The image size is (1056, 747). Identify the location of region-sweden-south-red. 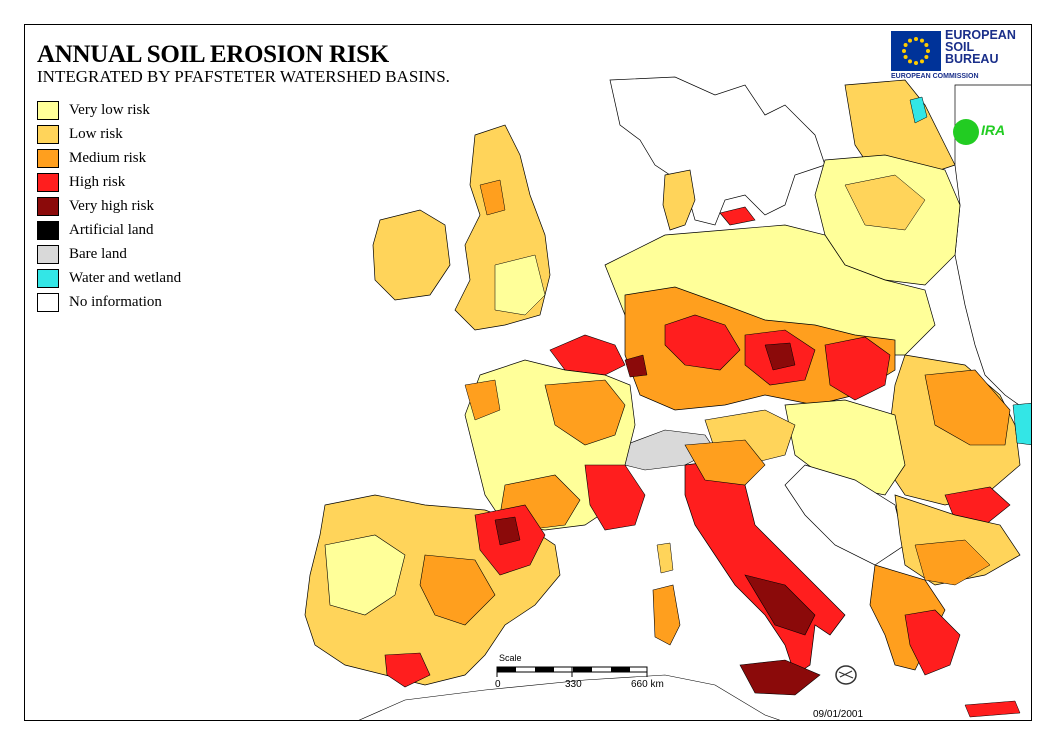
(737, 216).